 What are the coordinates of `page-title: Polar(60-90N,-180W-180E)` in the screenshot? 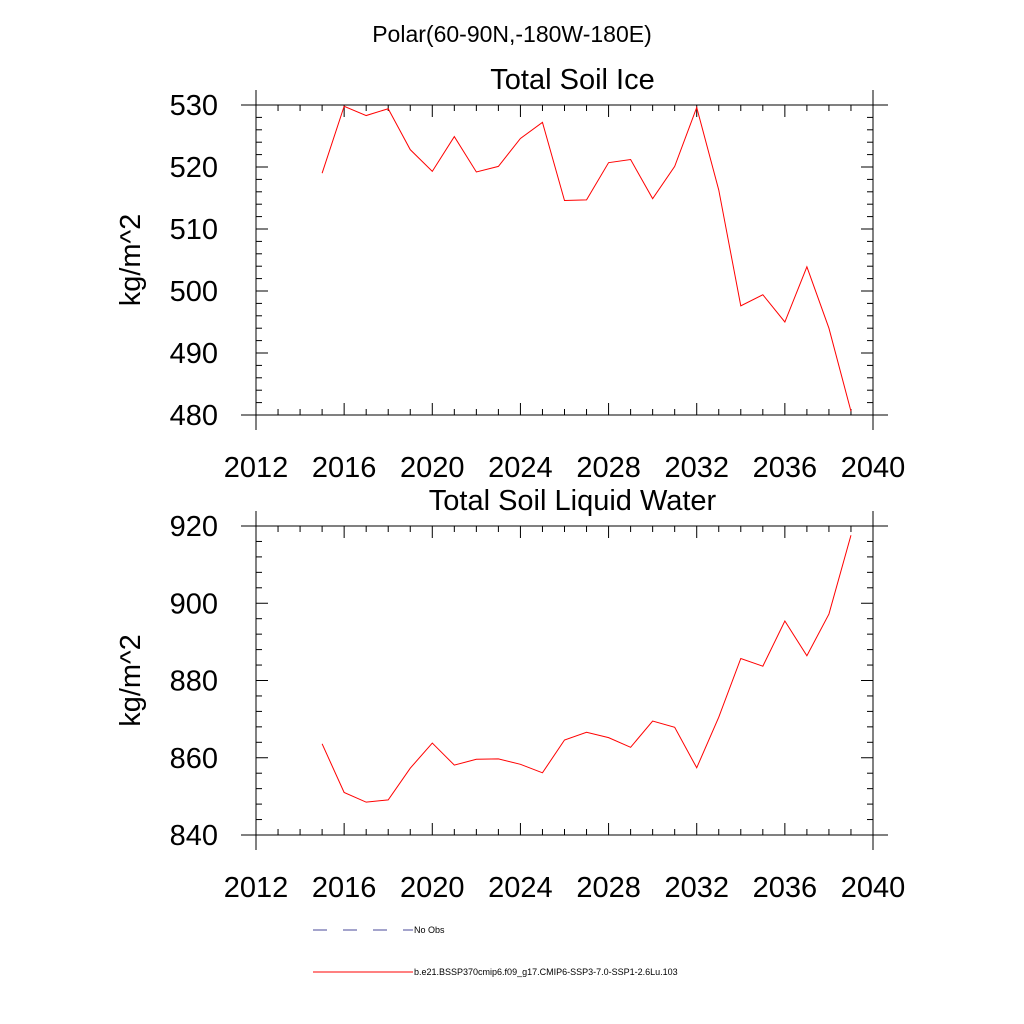 It's located at (512, 34).